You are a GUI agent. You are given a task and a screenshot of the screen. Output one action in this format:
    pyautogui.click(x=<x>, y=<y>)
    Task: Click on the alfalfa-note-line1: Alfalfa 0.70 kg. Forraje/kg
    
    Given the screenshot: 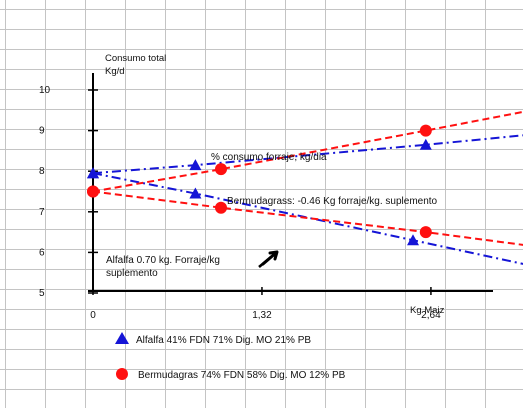 What is the action you would take?
    pyautogui.click(x=163, y=260)
    